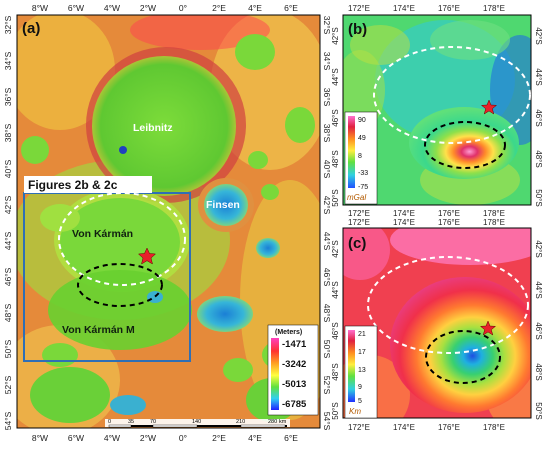 This screenshot has width=550, height=455. What do you see at coordinates (351, 366) in the screenshot?
I see `thickness-colorbar` at bounding box center [351, 366].